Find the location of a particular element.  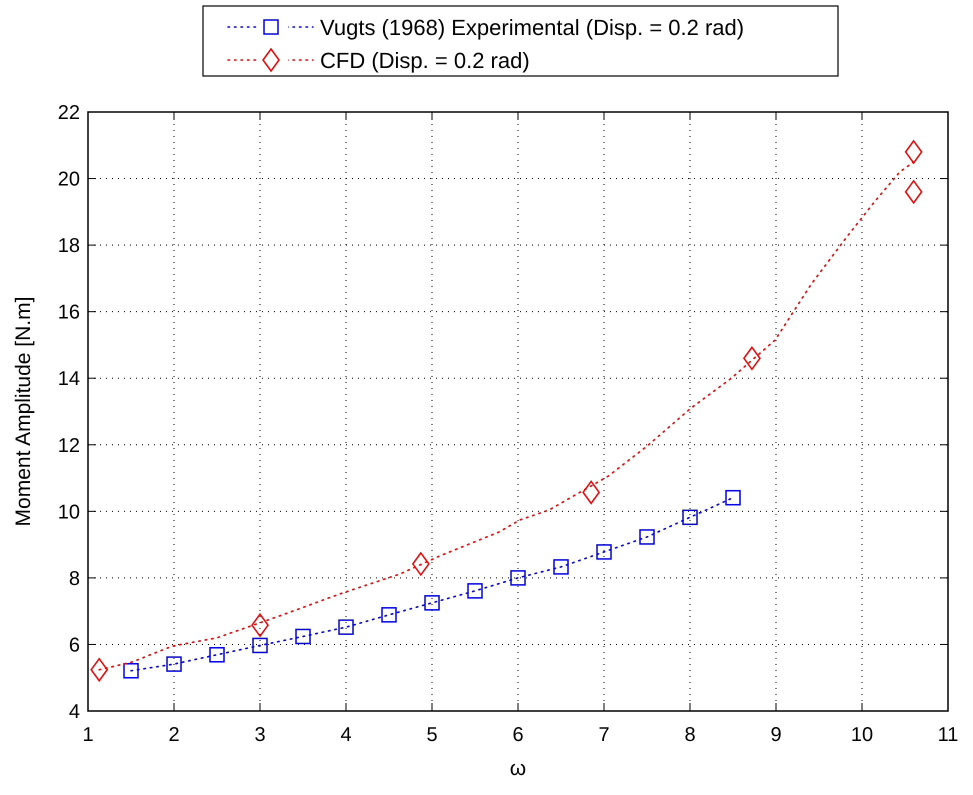

legend-label: CFD (Disp. = 0.2 rad) is located at coordinates (425, 60).